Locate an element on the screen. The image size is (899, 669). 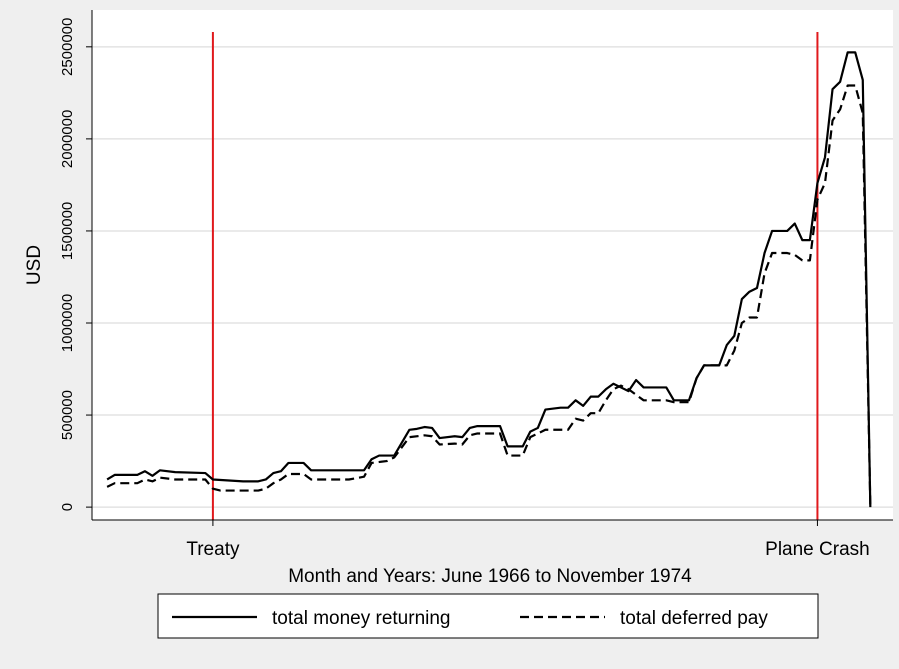
y-tick-label: 0 is located at coordinates (67, 507).